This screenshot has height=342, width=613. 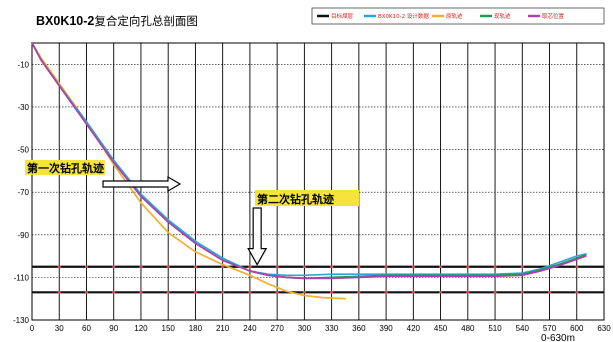 What do you see at coordinates (359, 328) in the screenshot?
I see `x-tick-label: 360` at bounding box center [359, 328].